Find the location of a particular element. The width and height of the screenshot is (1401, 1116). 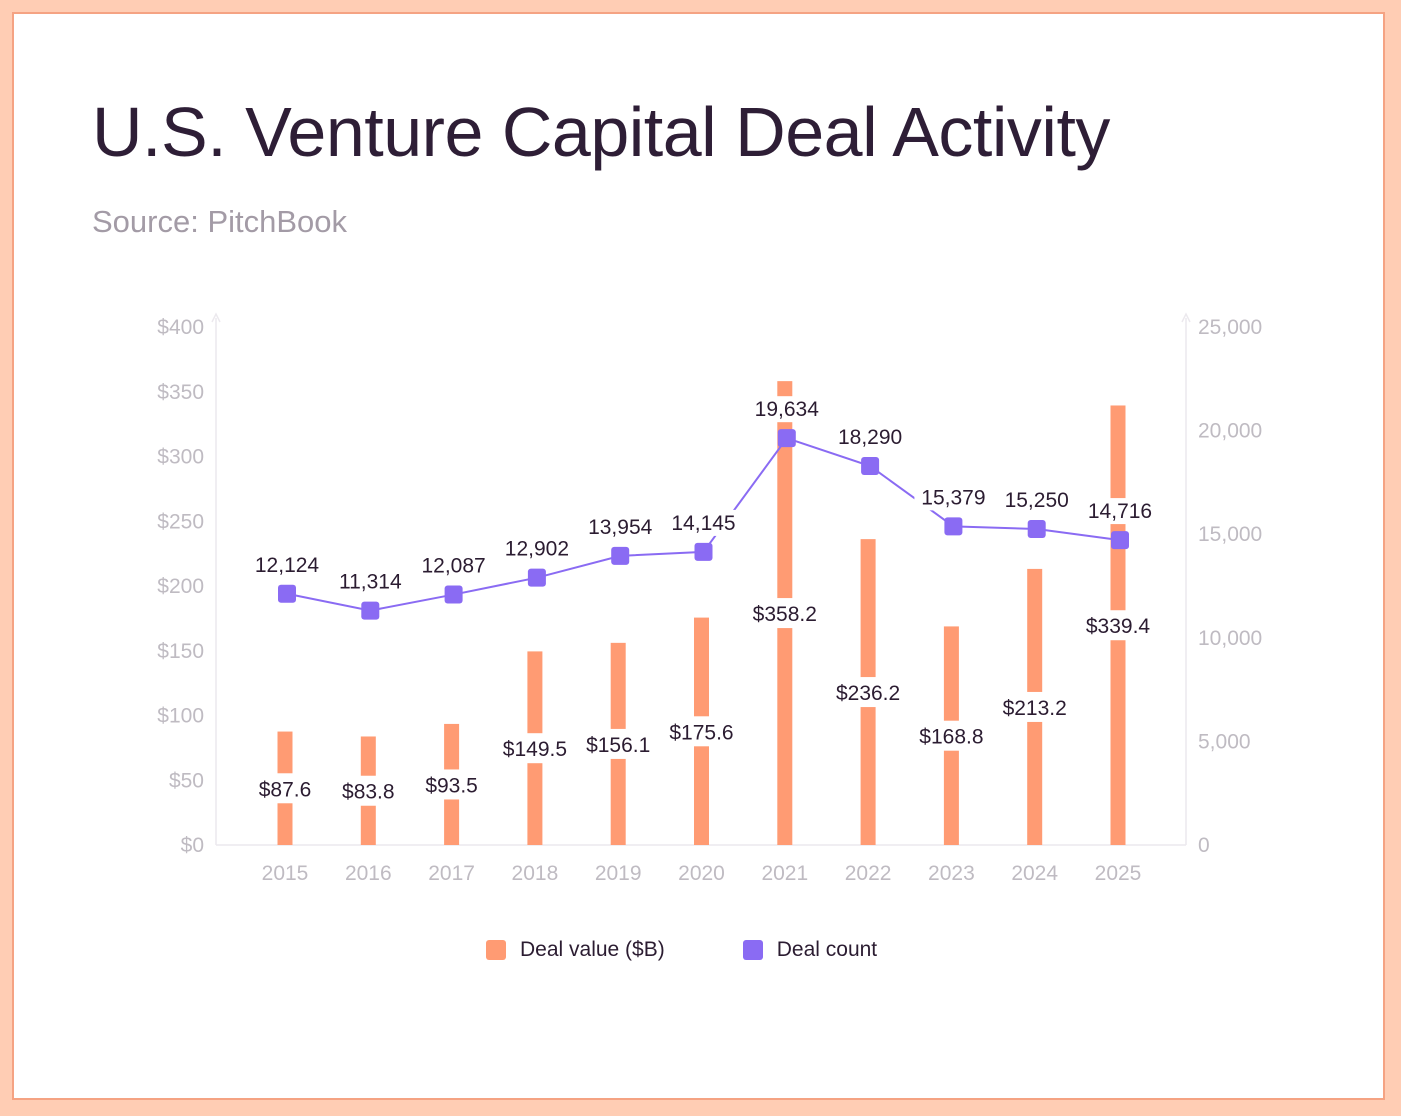

y-right-tick-label: 25,000 is located at coordinates (1230, 327).